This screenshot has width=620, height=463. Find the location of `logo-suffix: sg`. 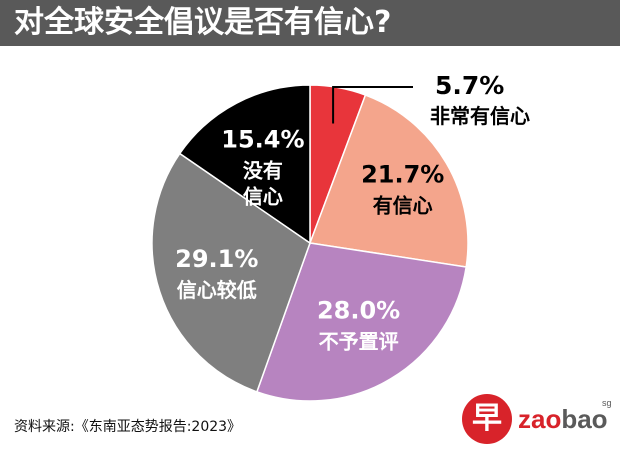

logo-suffix: sg is located at coordinates (607, 403).